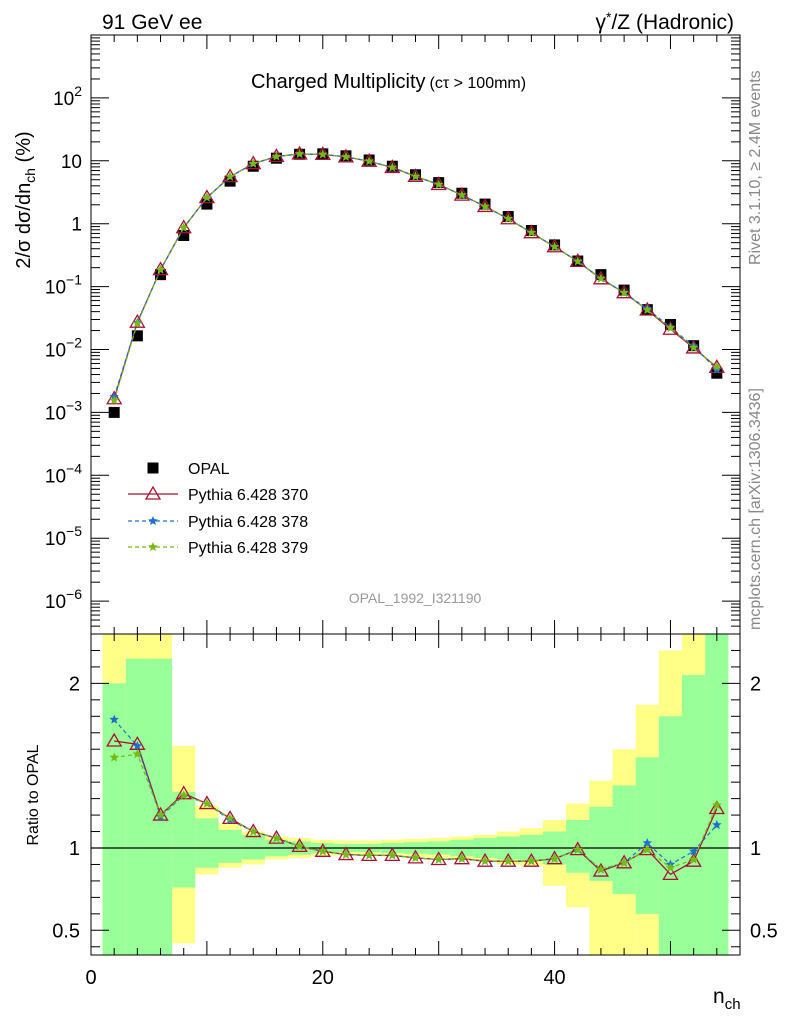 This screenshot has width=786, height=1024. Describe the element at coordinates (755, 849) in the screenshot. I see `y-tick-label-ratio-right: 1` at that location.